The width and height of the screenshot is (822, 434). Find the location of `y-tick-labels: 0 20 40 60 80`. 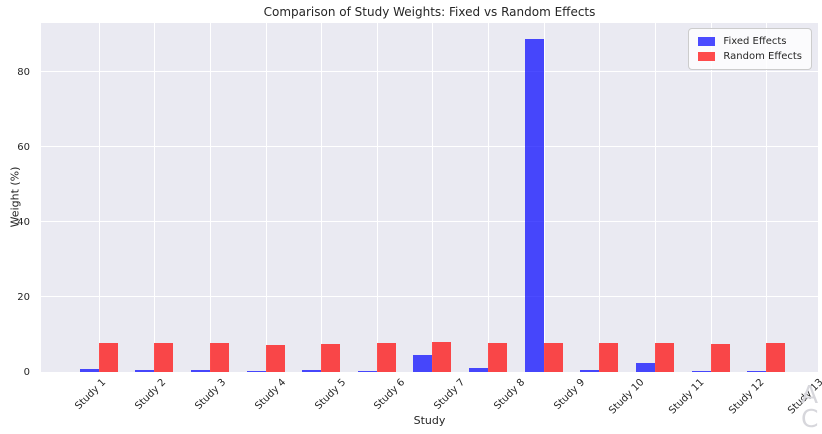

y-tick-labels: 0 20 40 60 80 is located at coordinates (17, 200).